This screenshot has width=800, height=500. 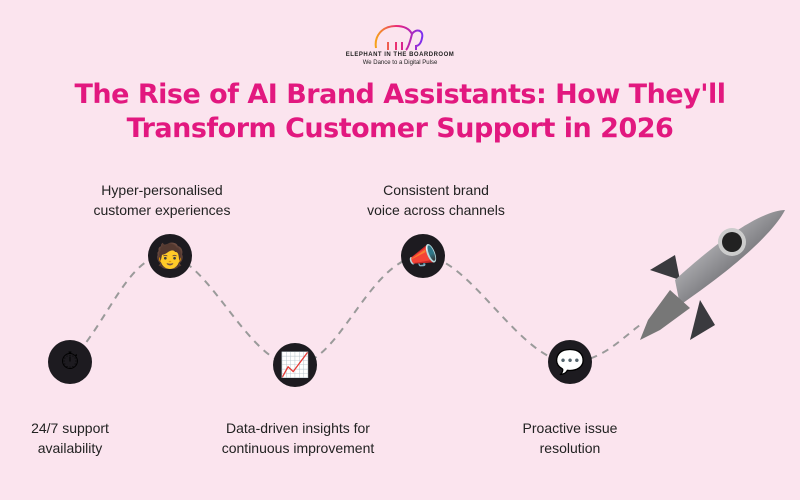 What do you see at coordinates (436, 200) in the screenshot?
I see `step-label-brand-voice: Consistent brand voice across channels` at bounding box center [436, 200].